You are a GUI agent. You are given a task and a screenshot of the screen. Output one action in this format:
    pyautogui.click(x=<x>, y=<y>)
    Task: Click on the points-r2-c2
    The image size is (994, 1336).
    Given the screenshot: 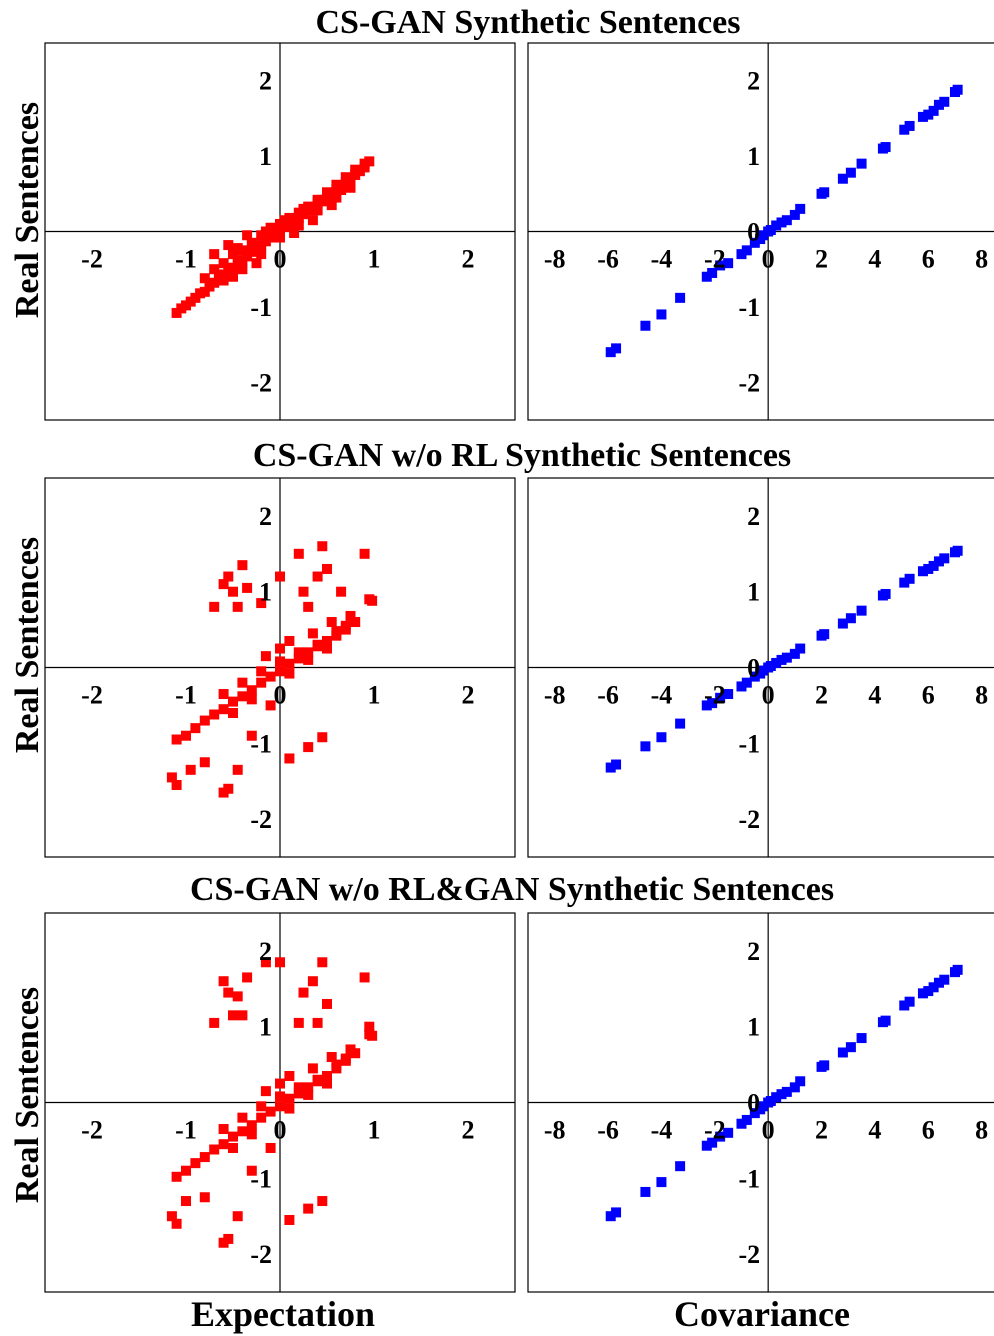 What is the action you would take?
    pyautogui.click(x=784, y=659)
    